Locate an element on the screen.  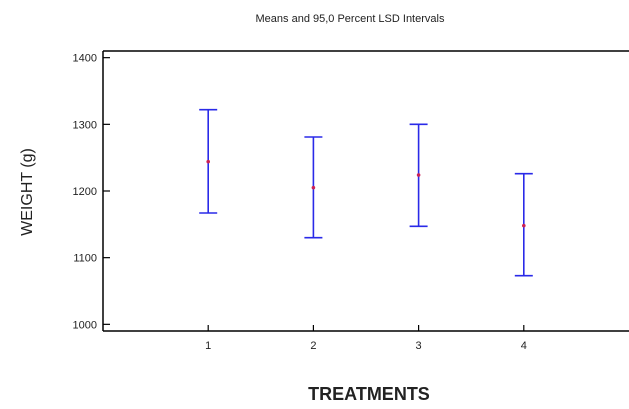
y-tick-label: 1200 is located at coordinates (85, 192).